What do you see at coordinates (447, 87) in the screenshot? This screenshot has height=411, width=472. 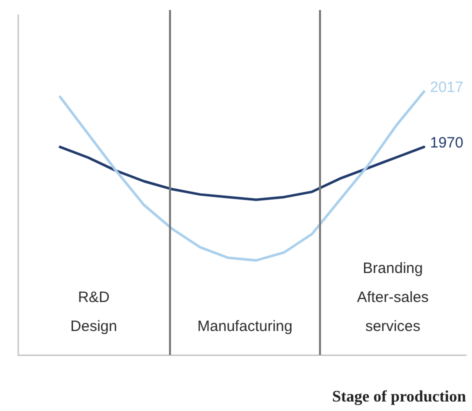 I see `series-label: 2017` at bounding box center [447, 87].